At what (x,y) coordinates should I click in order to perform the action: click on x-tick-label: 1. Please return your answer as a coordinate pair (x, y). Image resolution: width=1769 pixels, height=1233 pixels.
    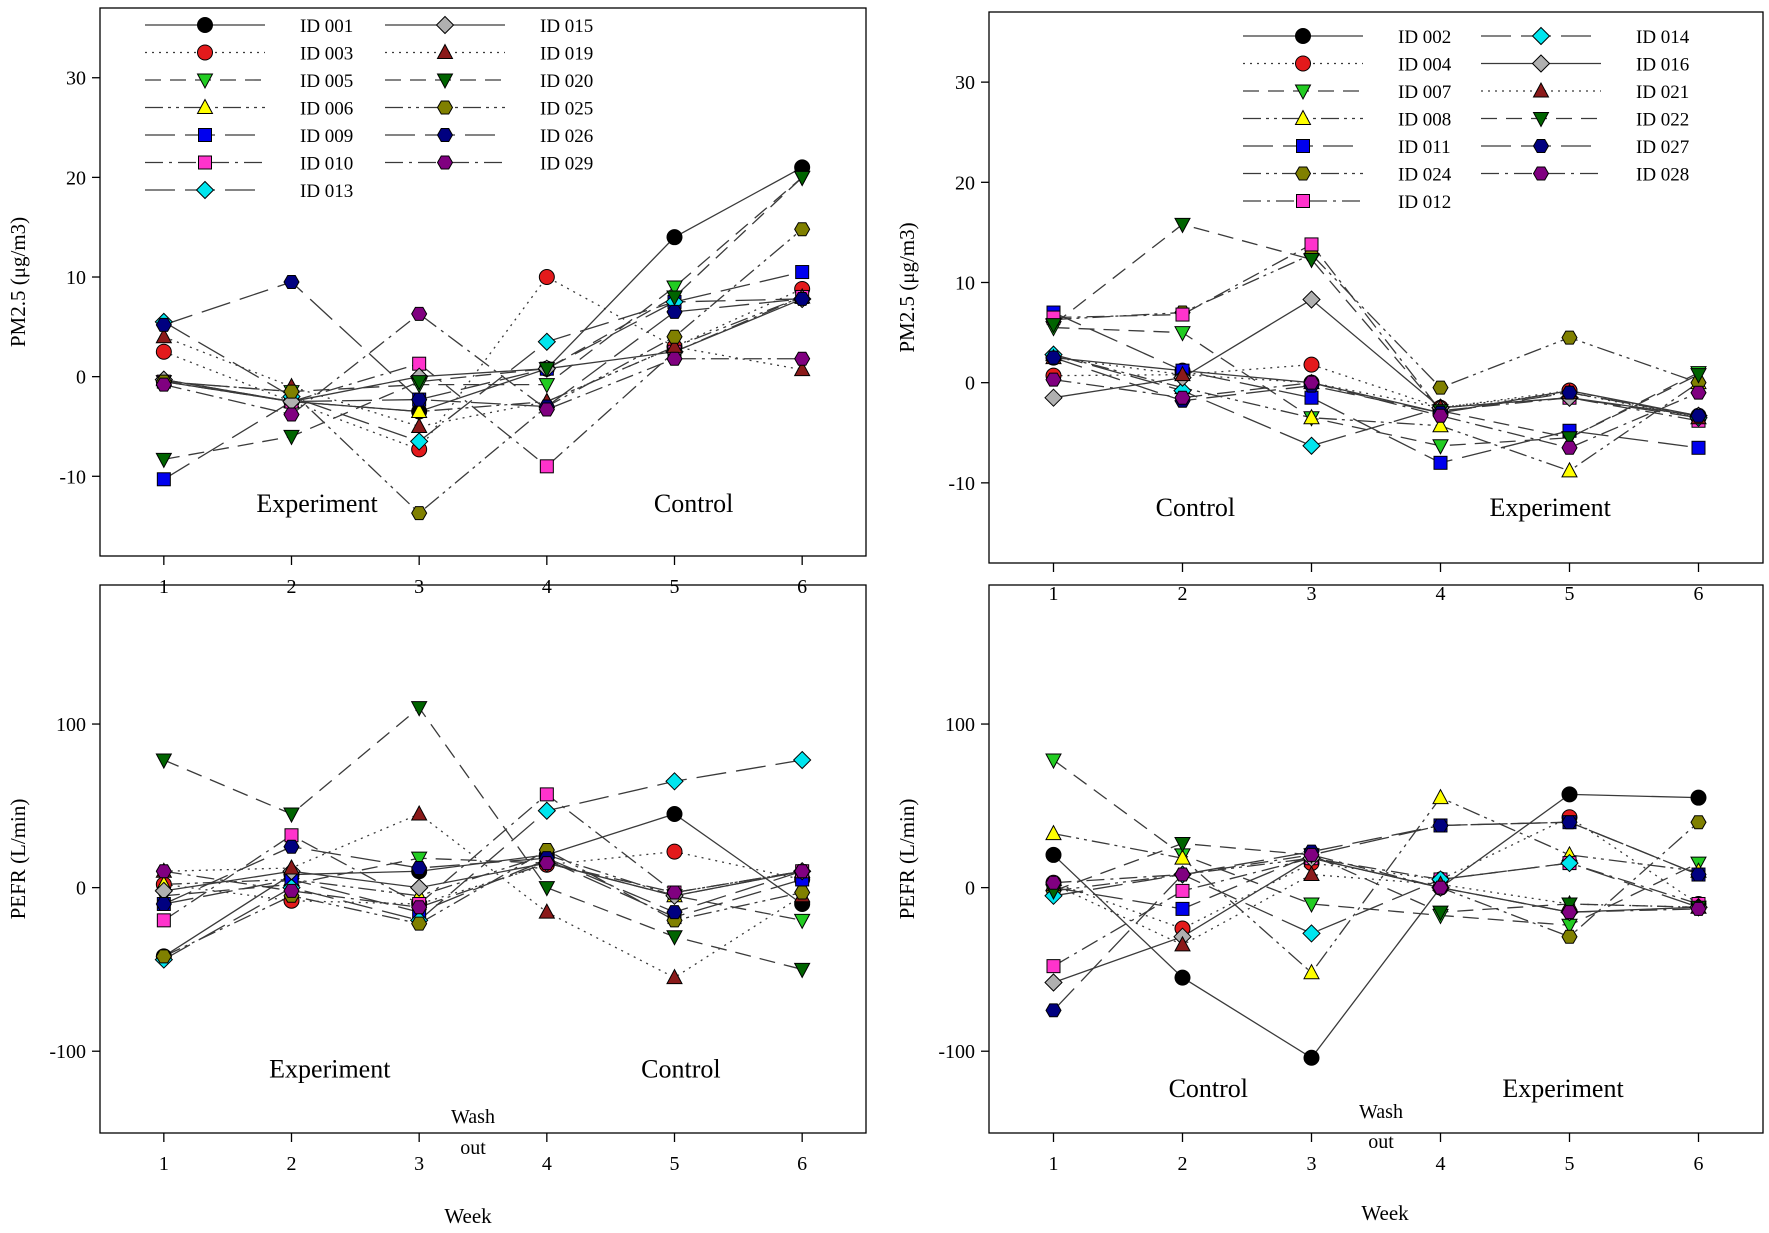
    Looking at the image, I should click on (164, 587).